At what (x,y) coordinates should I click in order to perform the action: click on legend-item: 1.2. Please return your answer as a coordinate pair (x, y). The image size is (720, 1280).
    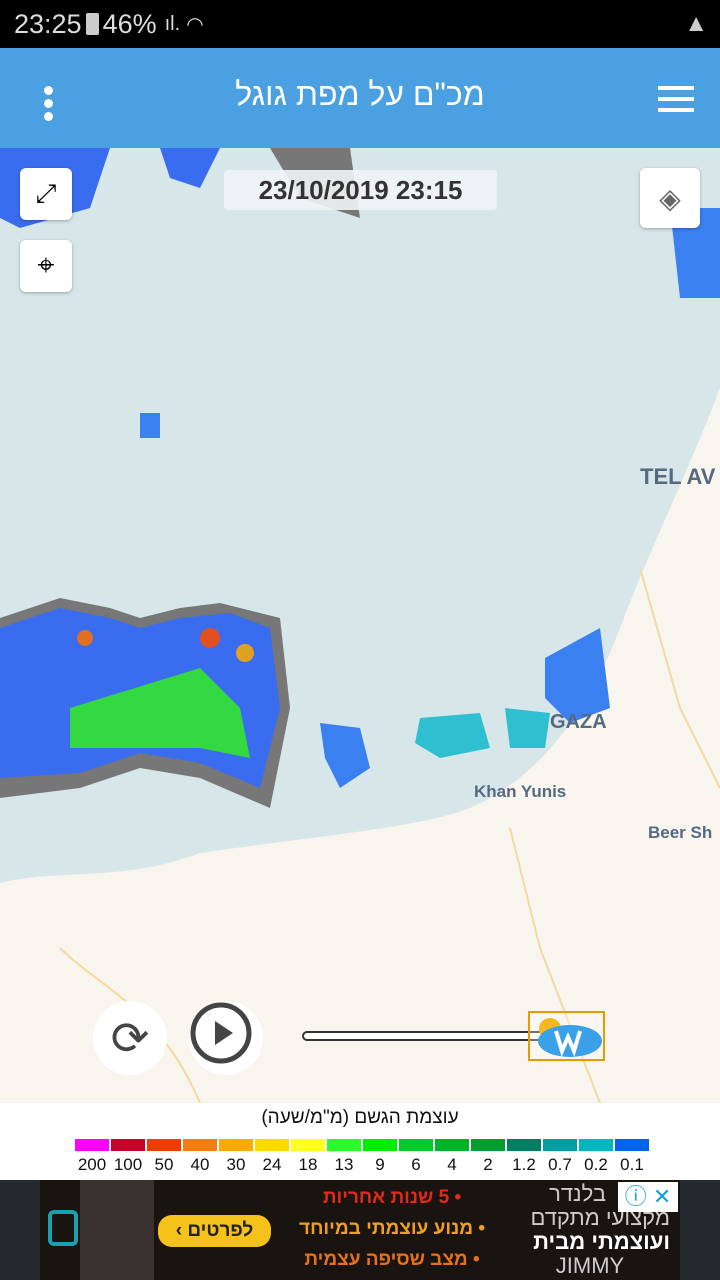
    Looking at the image, I should click on (524, 1157).